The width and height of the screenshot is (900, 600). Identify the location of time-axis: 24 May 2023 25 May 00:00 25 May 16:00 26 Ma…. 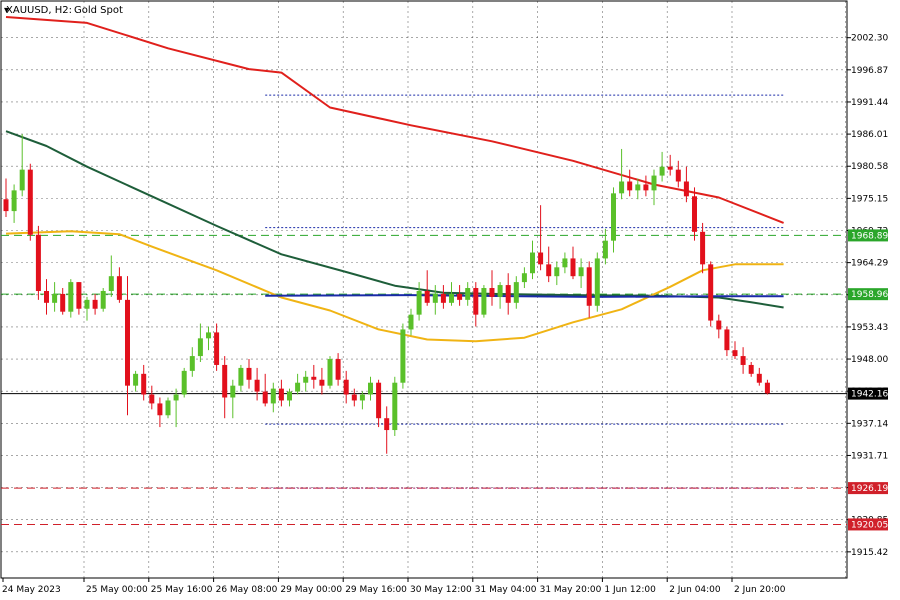
(394, 586).